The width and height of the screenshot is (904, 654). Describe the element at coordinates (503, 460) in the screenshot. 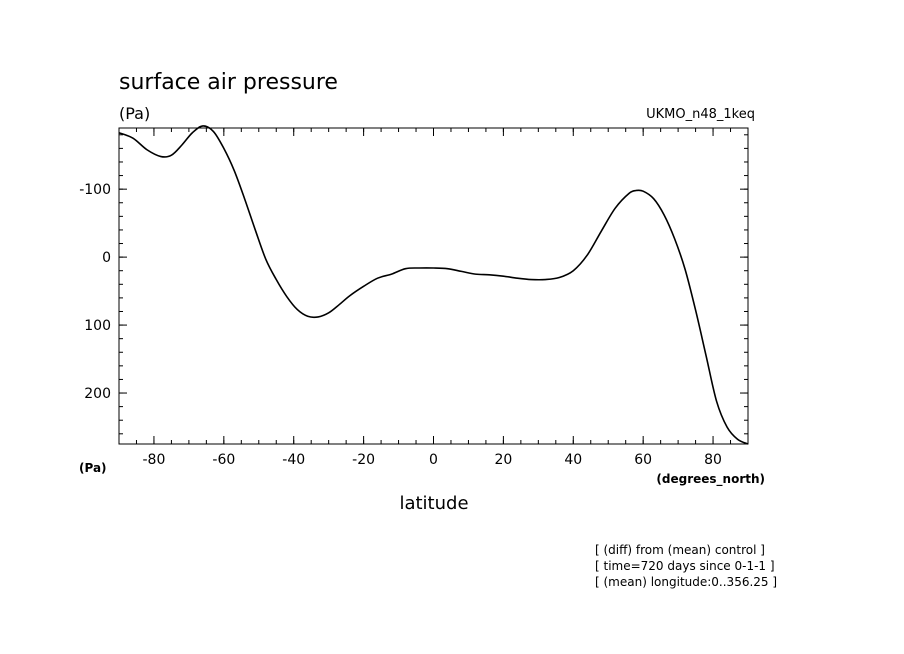

I see `x-tick-label: 20` at that location.